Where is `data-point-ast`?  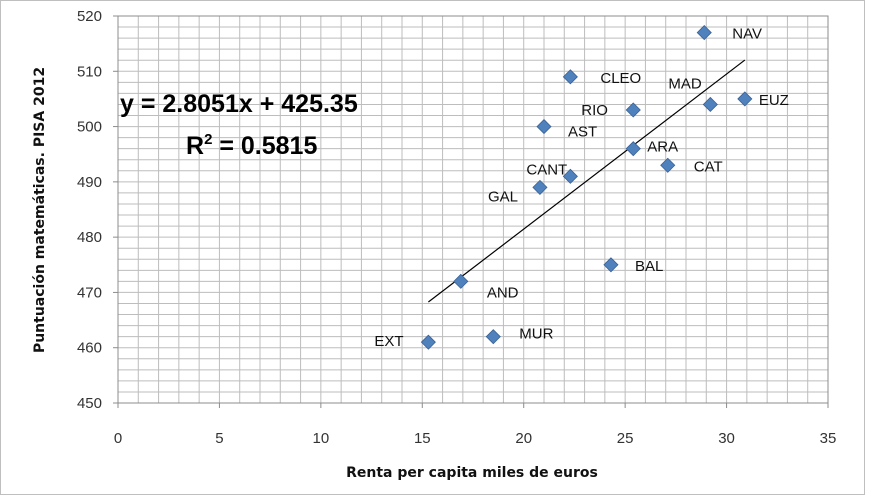 data-point-ast is located at coordinates (544, 127).